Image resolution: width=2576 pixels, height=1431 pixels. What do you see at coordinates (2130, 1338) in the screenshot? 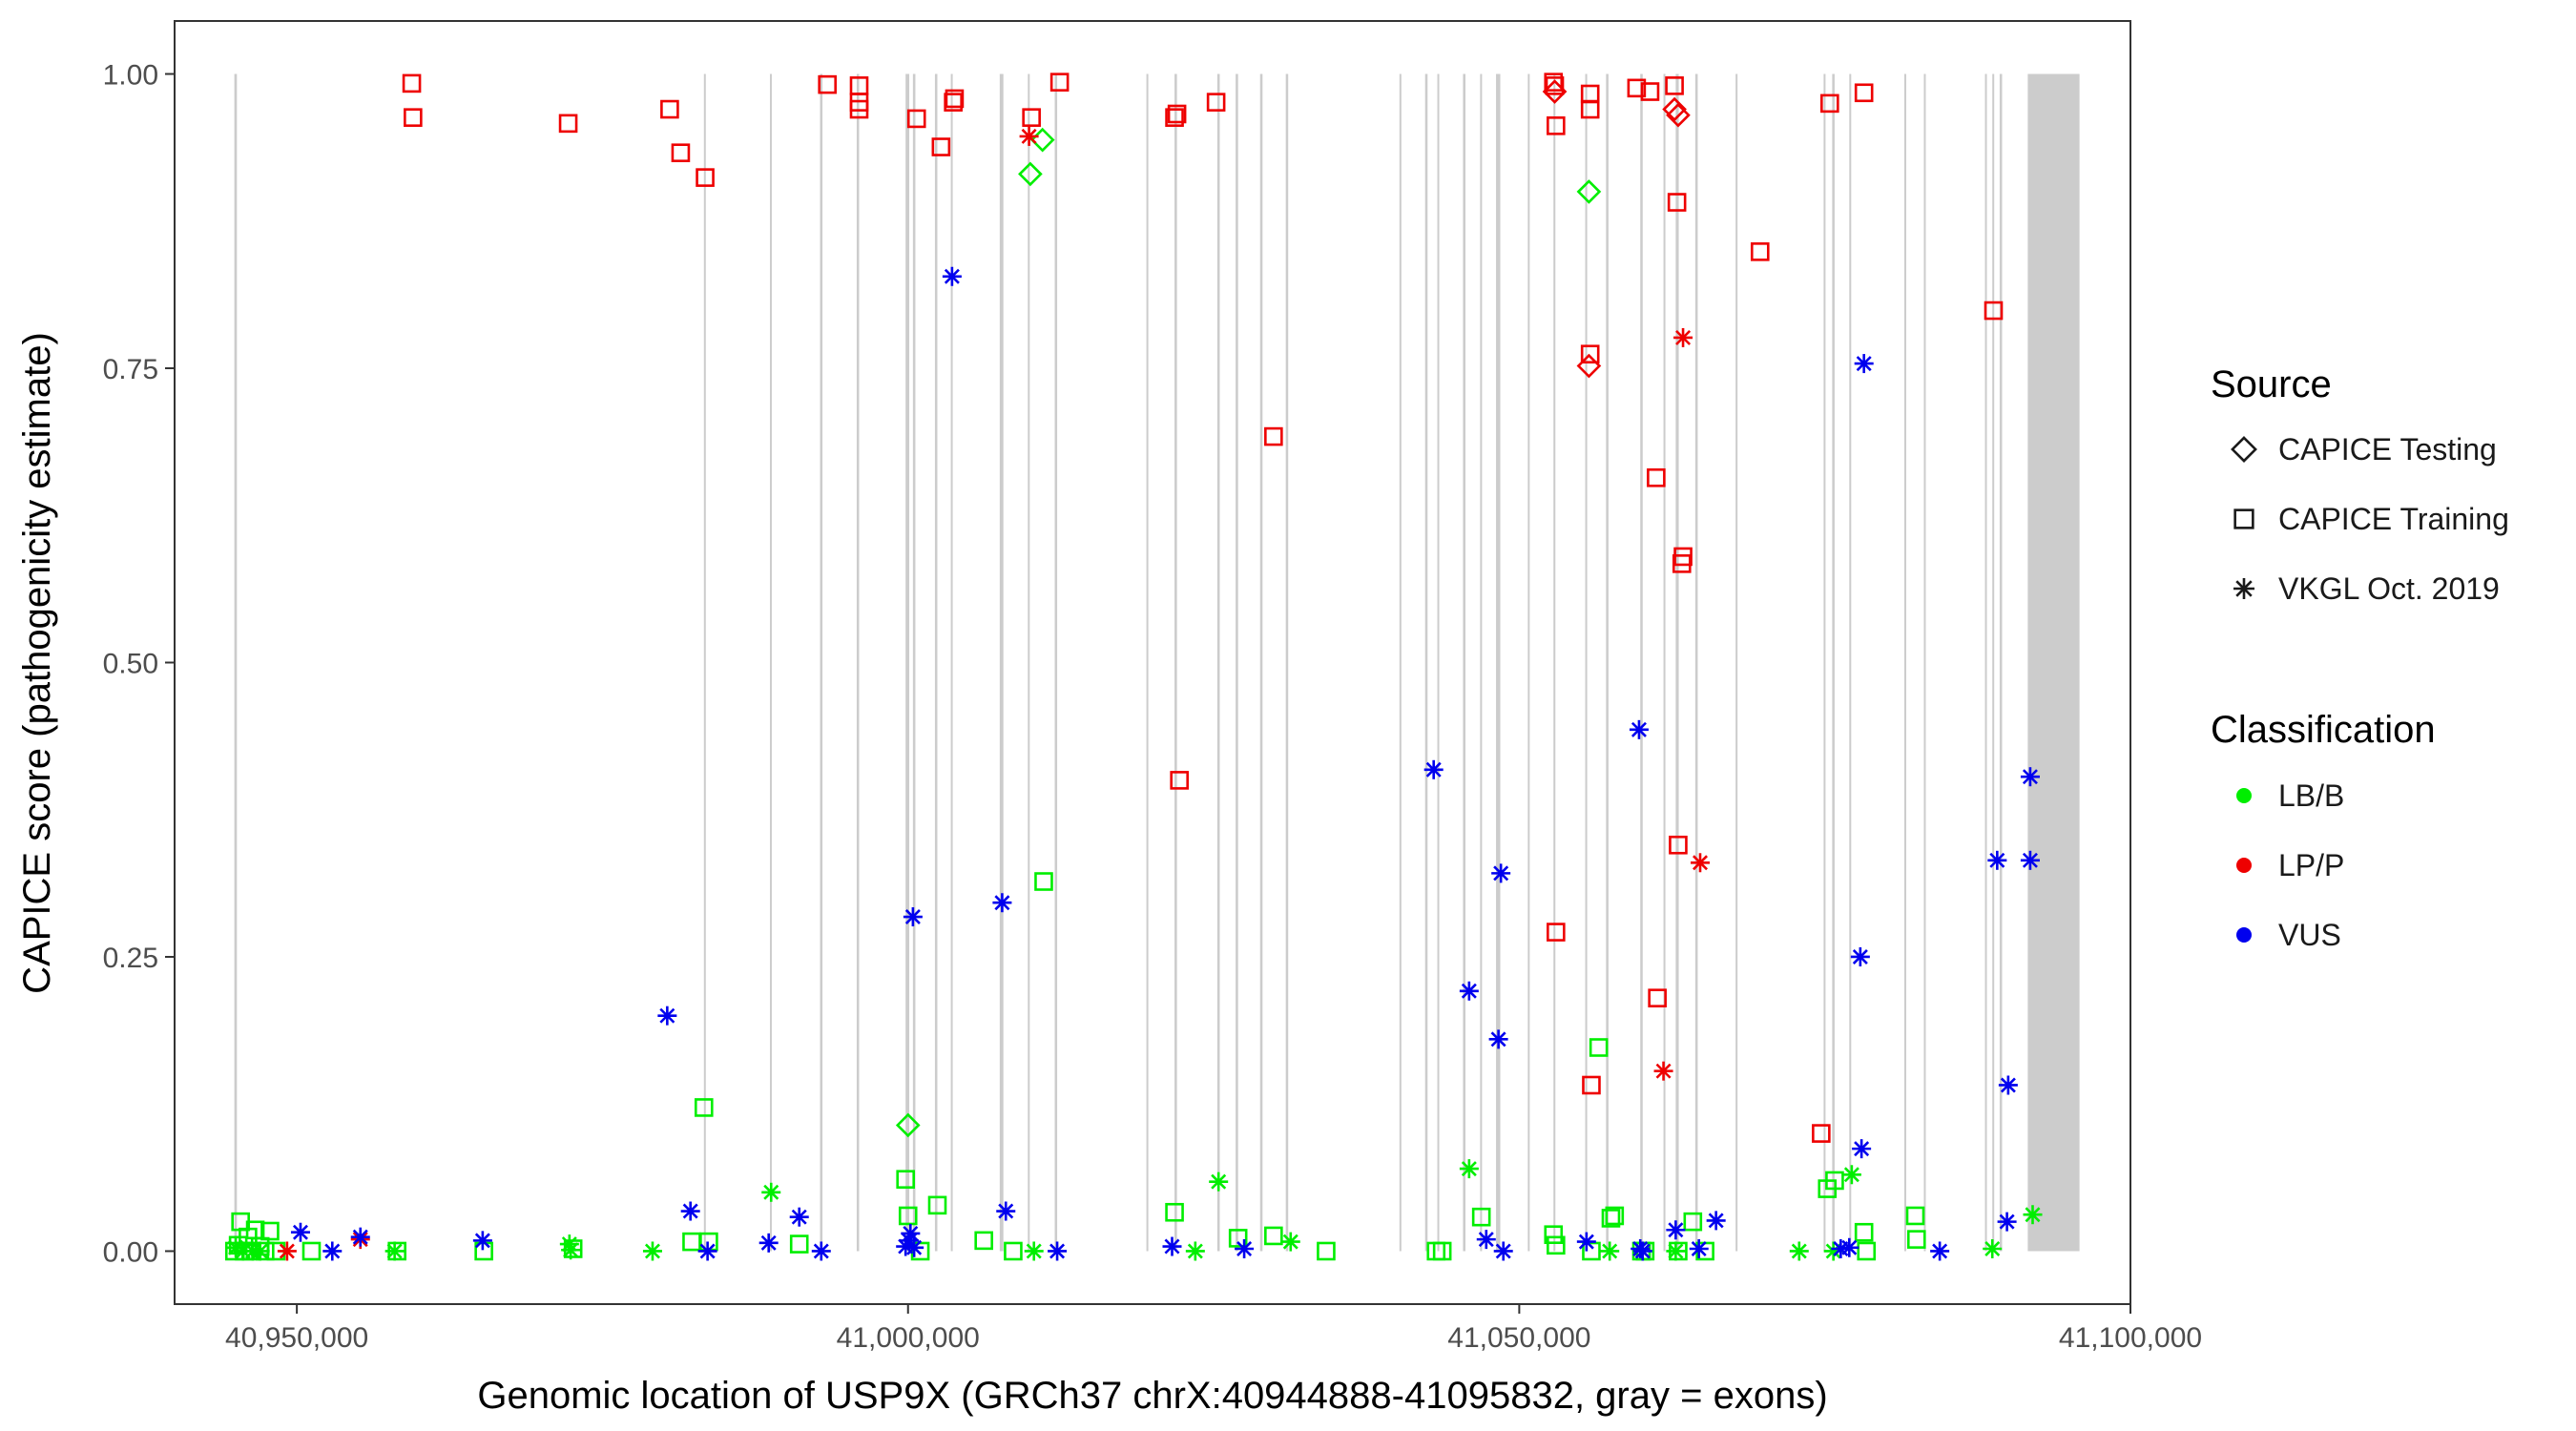
I see `x-tick-label-3: 41,100,000` at bounding box center [2130, 1338].